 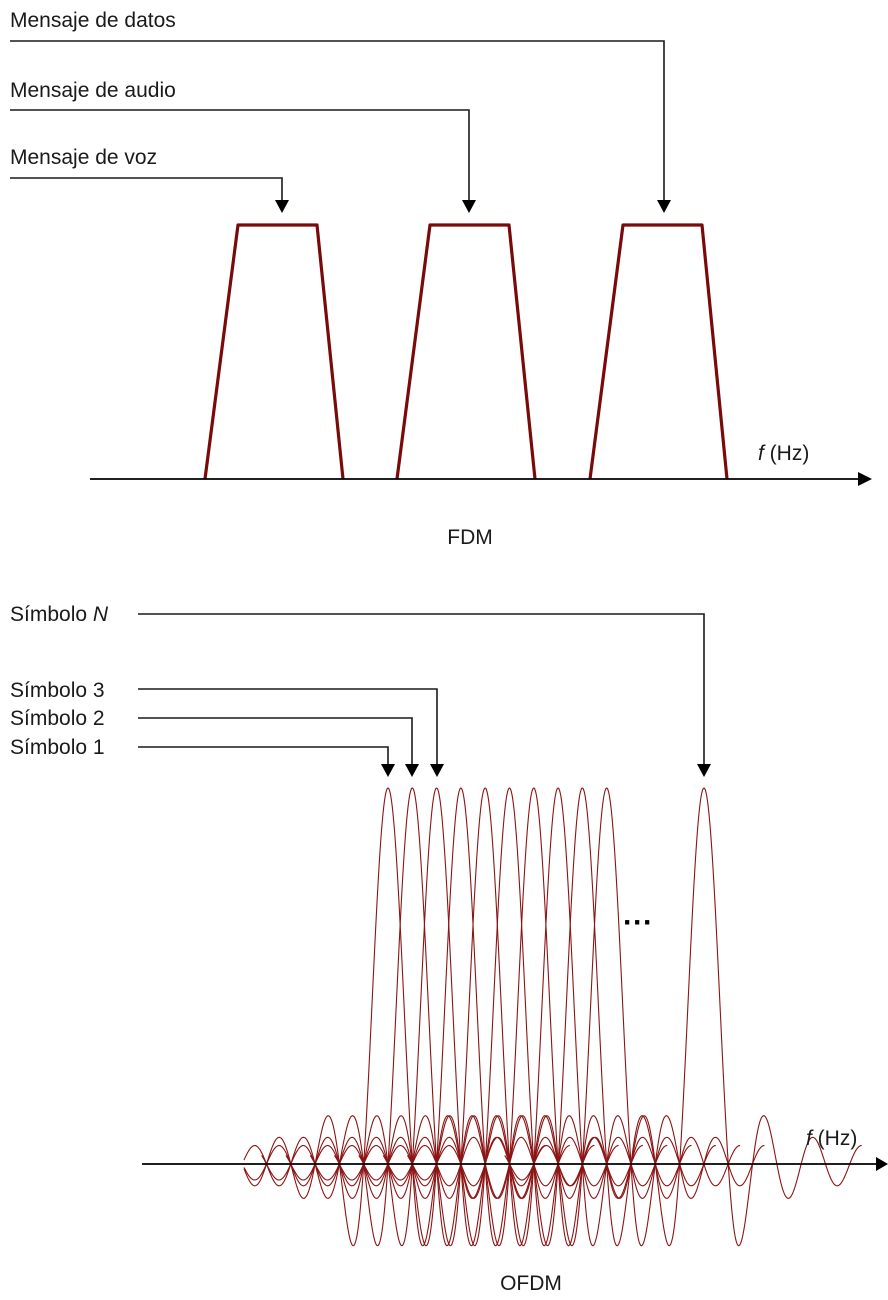 What do you see at coordinates (83, 157) in the screenshot?
I see `fdm-label-voz: Mensaje de voz` at bounding box center [83, 157].